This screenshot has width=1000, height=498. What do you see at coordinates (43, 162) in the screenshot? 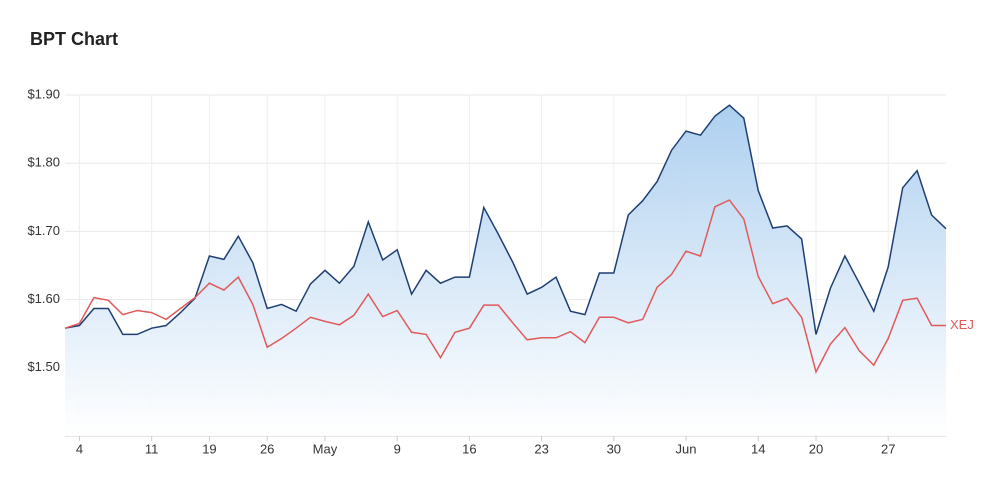
I see `y-tick-label: $1.80` at bounding box center [43, 162].